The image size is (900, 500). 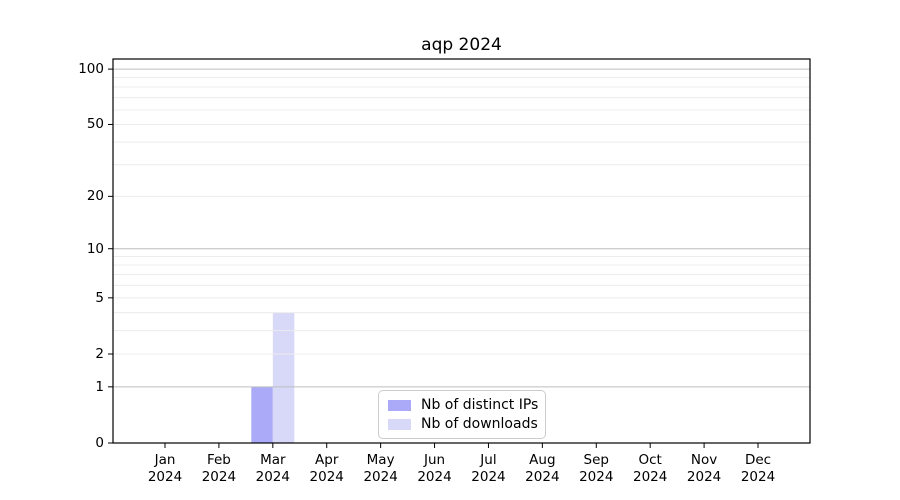 What do you see at coordinates (650, 468) in the screenshot?
I see `x-tick-label: Oct 2024` at bounding box center [650, 468].